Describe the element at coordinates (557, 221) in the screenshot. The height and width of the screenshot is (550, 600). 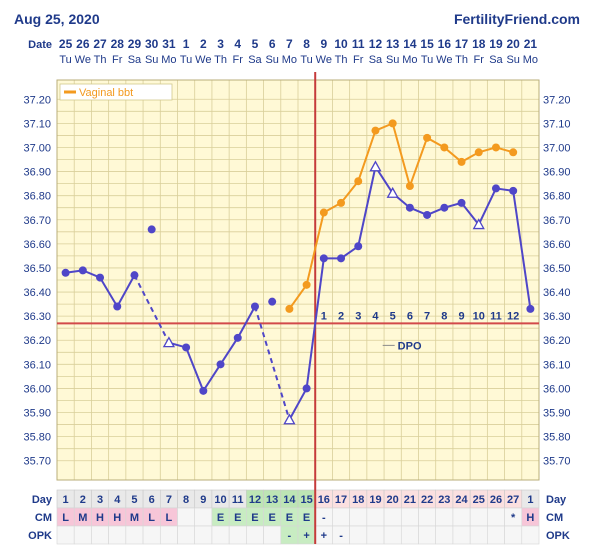
I see `y-tick-label-right: 36.70` at that location.